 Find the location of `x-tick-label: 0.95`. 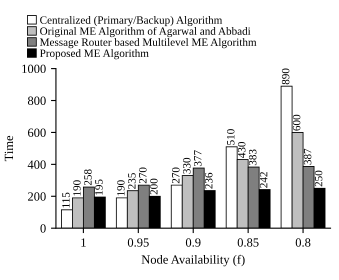

x-tick-label: 0.95 is located at coordinates (138, 242).